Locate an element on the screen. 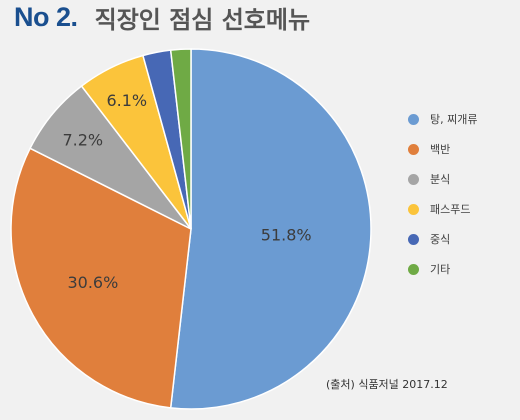 The height and width of the screenshot is (420, 520). legend-label: 탕, 찌개류 is located at coordinates (454, 119).